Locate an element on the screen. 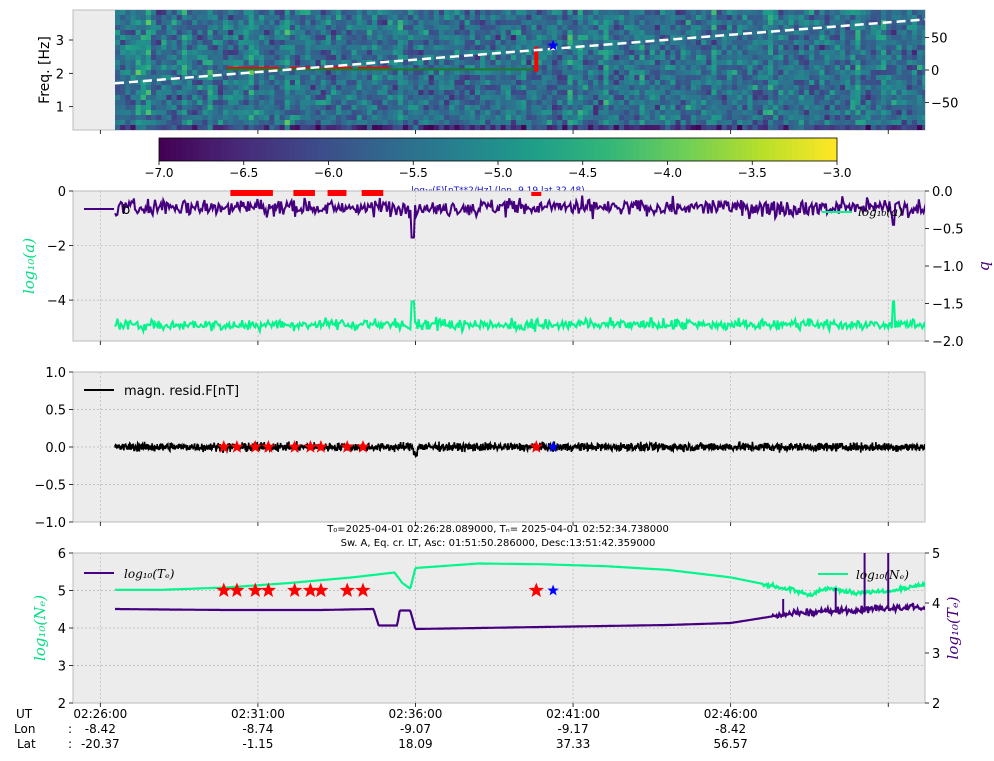 This screenshot has width=994, height=761. colorbar-tick-label: −4.0 is located at coordinates (667, 173).